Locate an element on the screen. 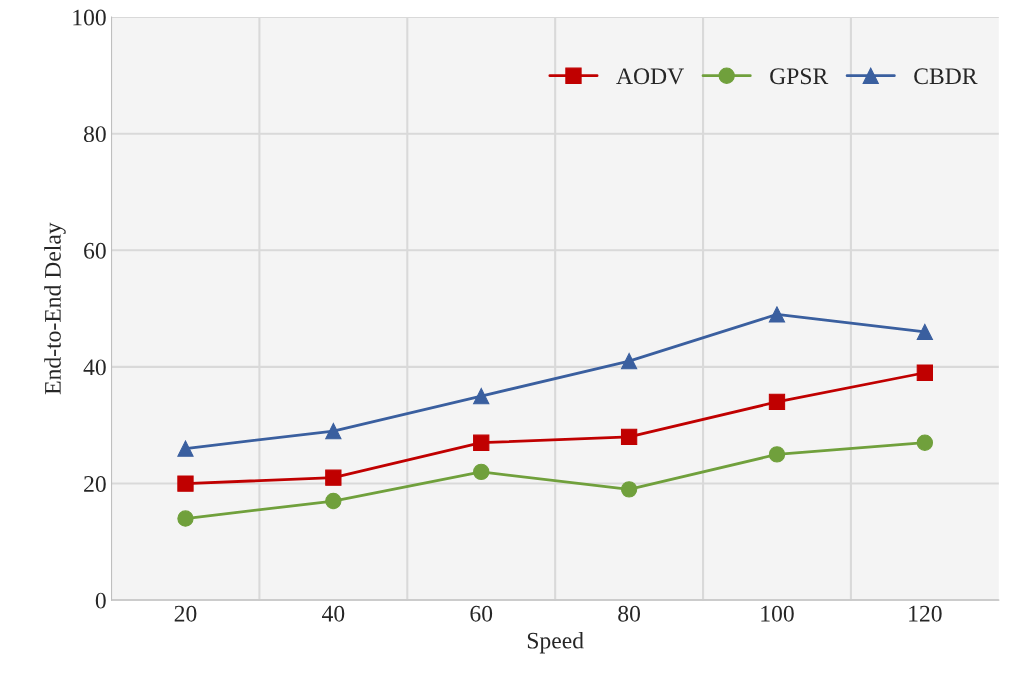 This screenshot has height=682, width=1014. y-tick-label: 100 is located at coordinates (89, 17).